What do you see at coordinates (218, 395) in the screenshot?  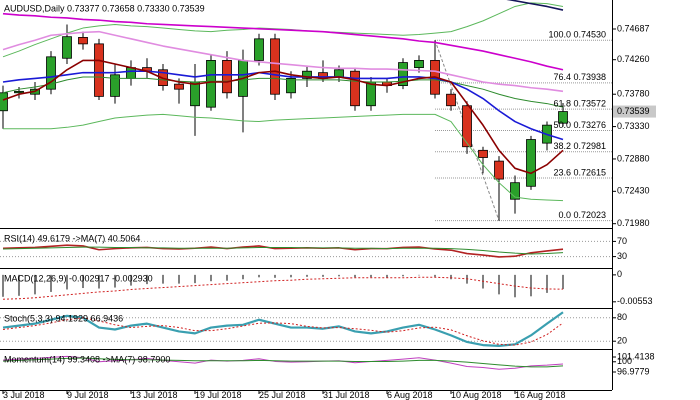 I see `x-tick-label: 19 Jul 2018` at bounding box center [218, 395].